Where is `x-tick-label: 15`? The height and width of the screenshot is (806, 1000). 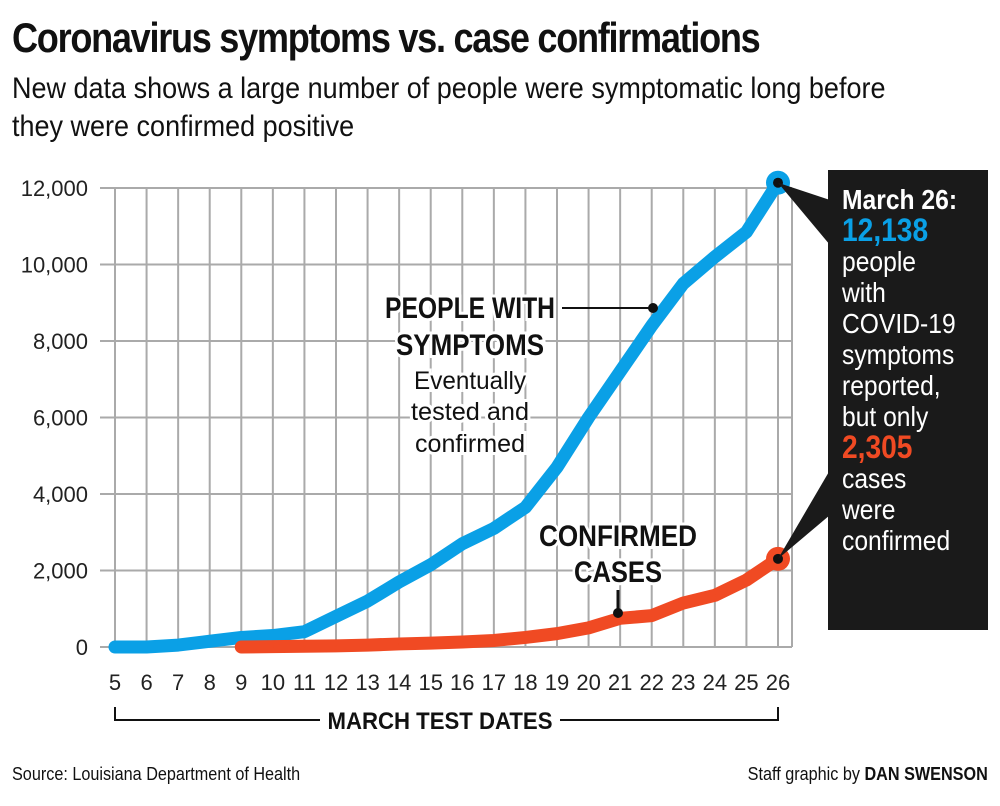 x-tick-label: 15 is located at coordinates (430, 682).